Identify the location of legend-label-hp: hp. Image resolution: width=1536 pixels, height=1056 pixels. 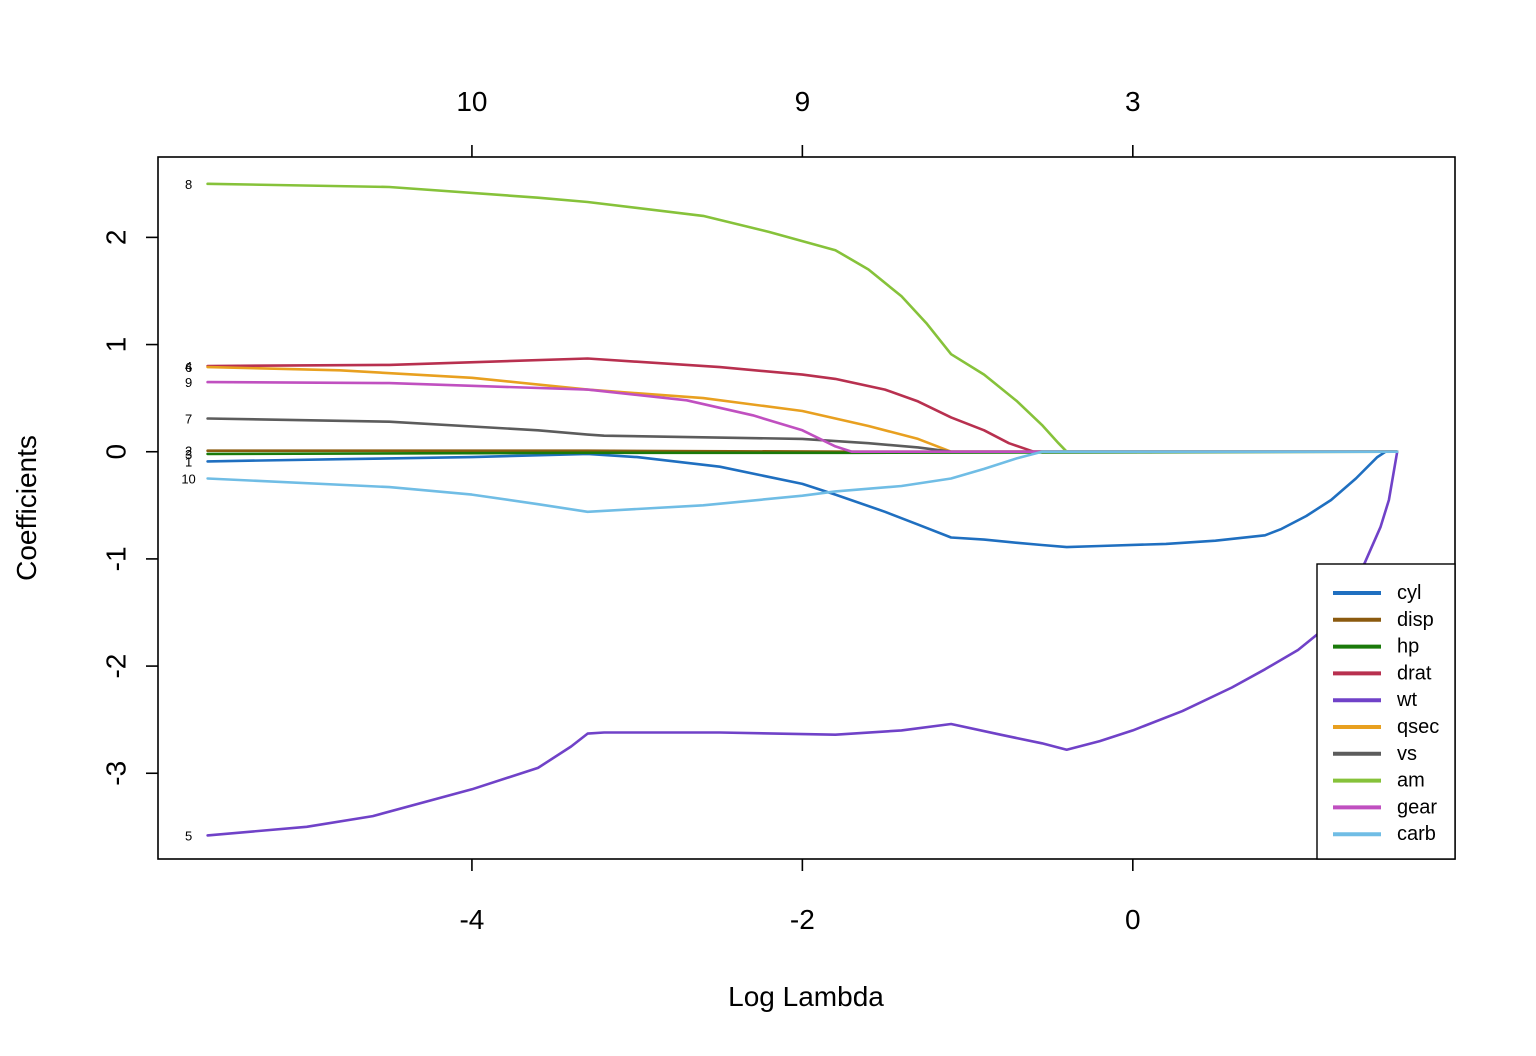
(1408, 647).